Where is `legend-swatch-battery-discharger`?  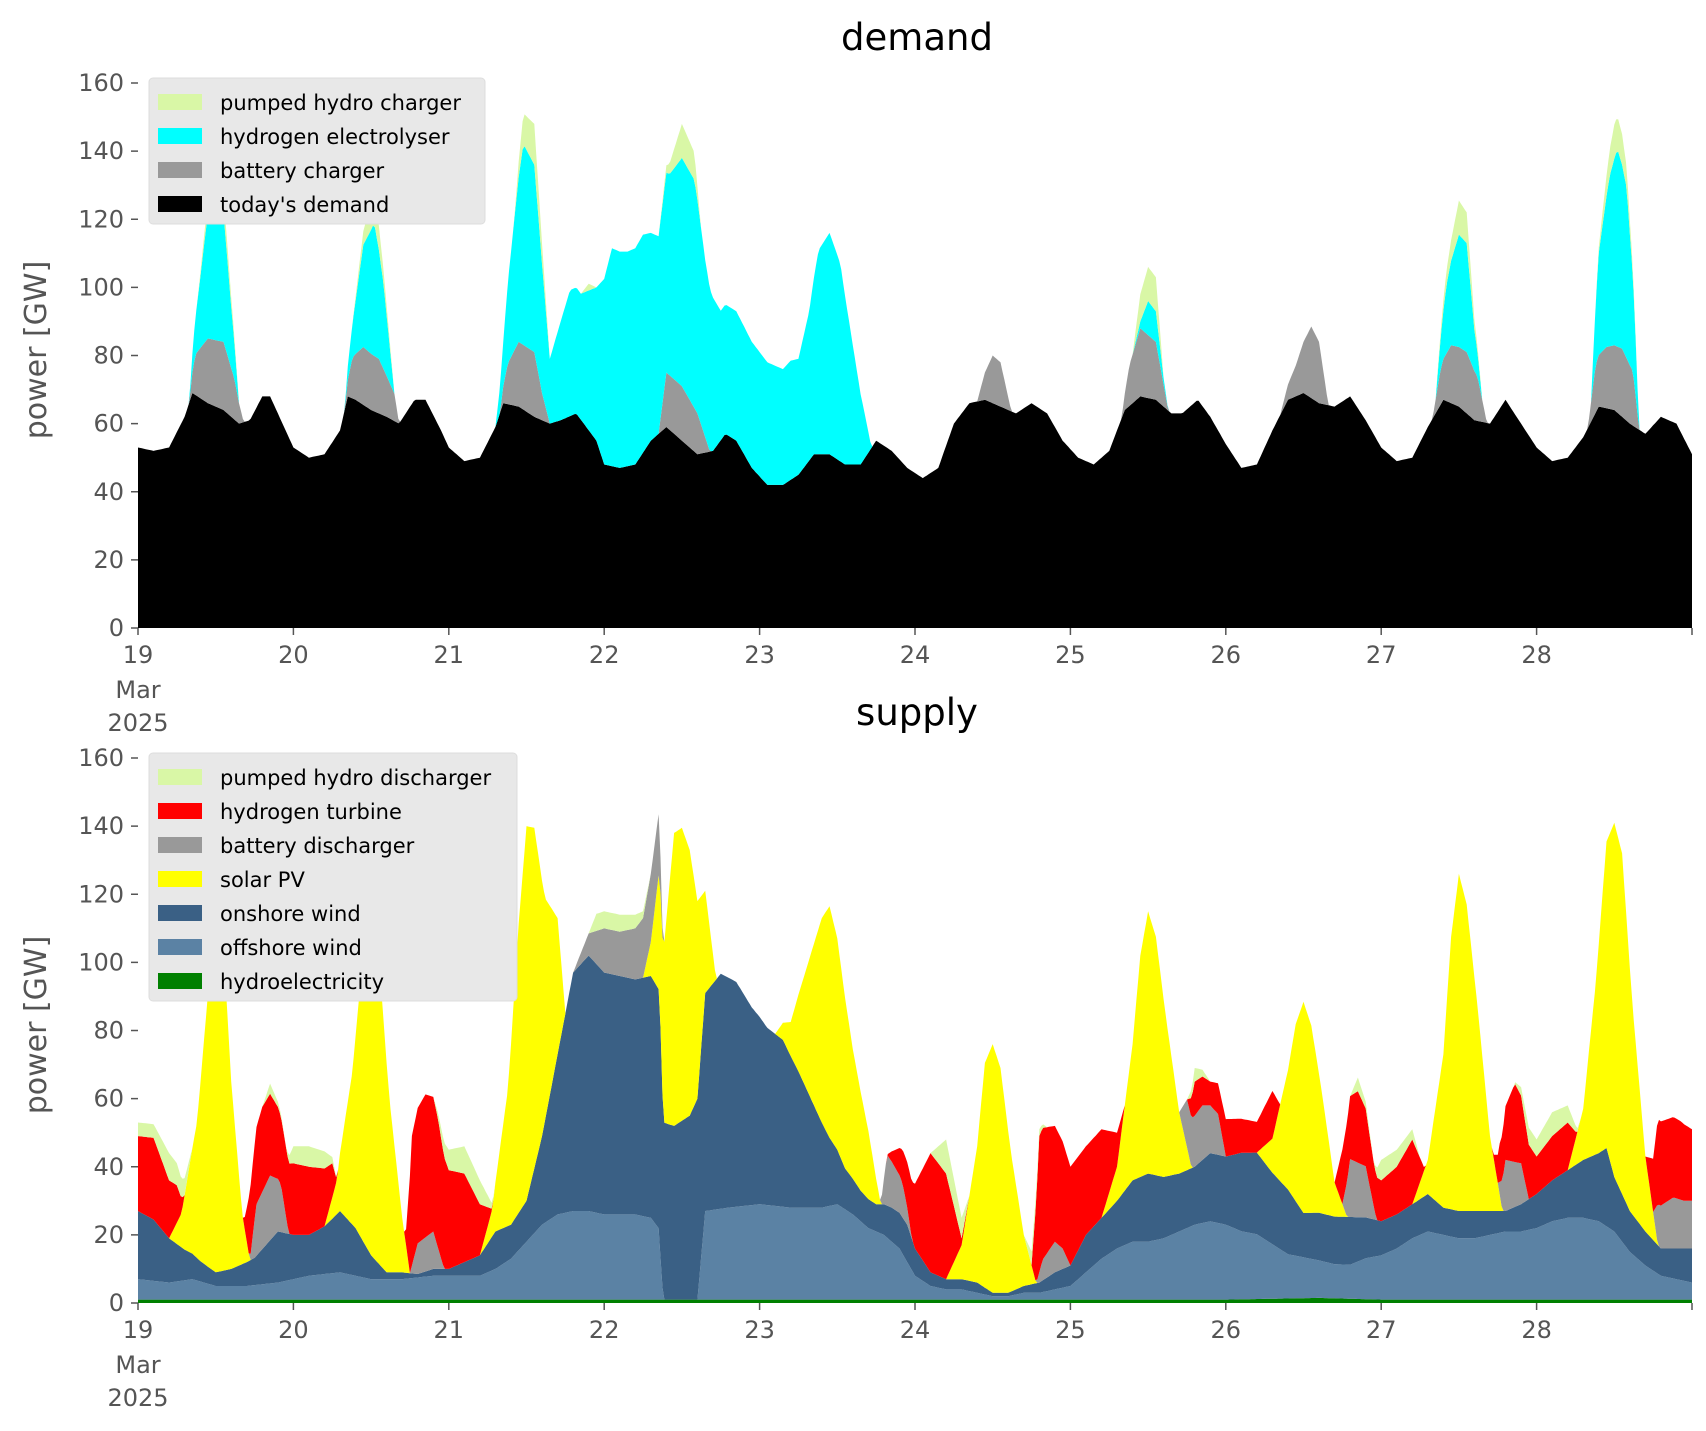 legend-swatch-battery-discharger is located at coordinates (180, 845).